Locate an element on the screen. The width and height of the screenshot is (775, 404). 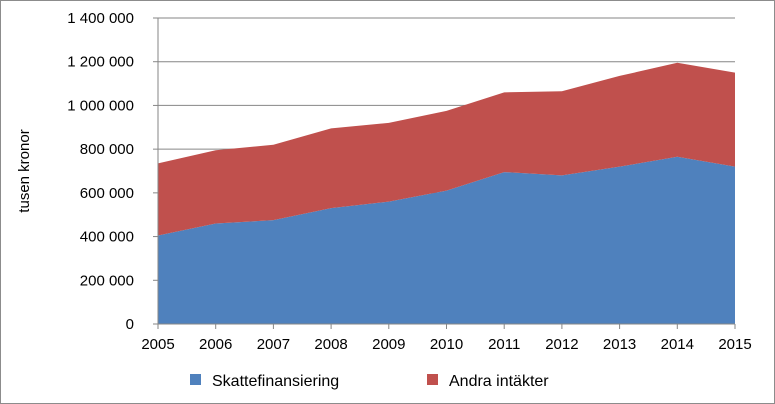
y-tick-label: 200 000 is located at coordinates (107, 280).